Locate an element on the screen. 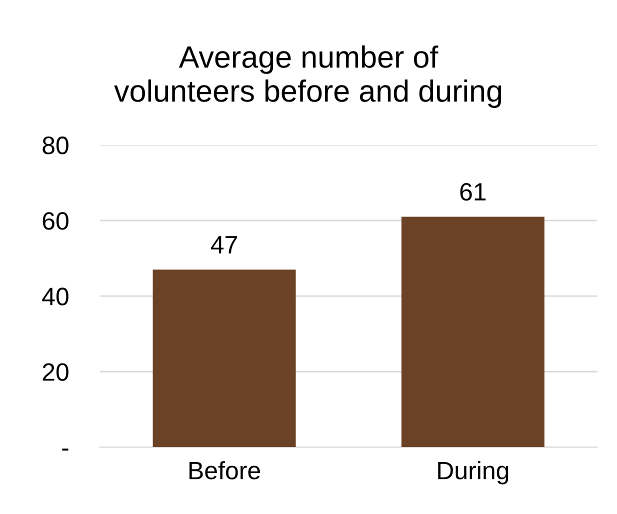 The height and width of the screenshot is (514, 617). chart-title: Average number of volunteers before and during is located at coordinates (308, 76).